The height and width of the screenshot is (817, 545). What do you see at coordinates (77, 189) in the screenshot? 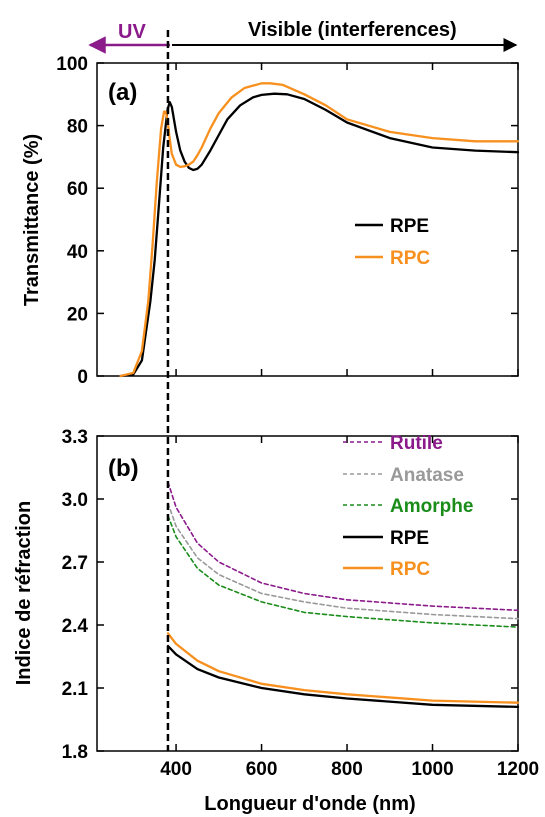
I see `y-tick-label-a-3: 60` at bounding box center [77, 189].